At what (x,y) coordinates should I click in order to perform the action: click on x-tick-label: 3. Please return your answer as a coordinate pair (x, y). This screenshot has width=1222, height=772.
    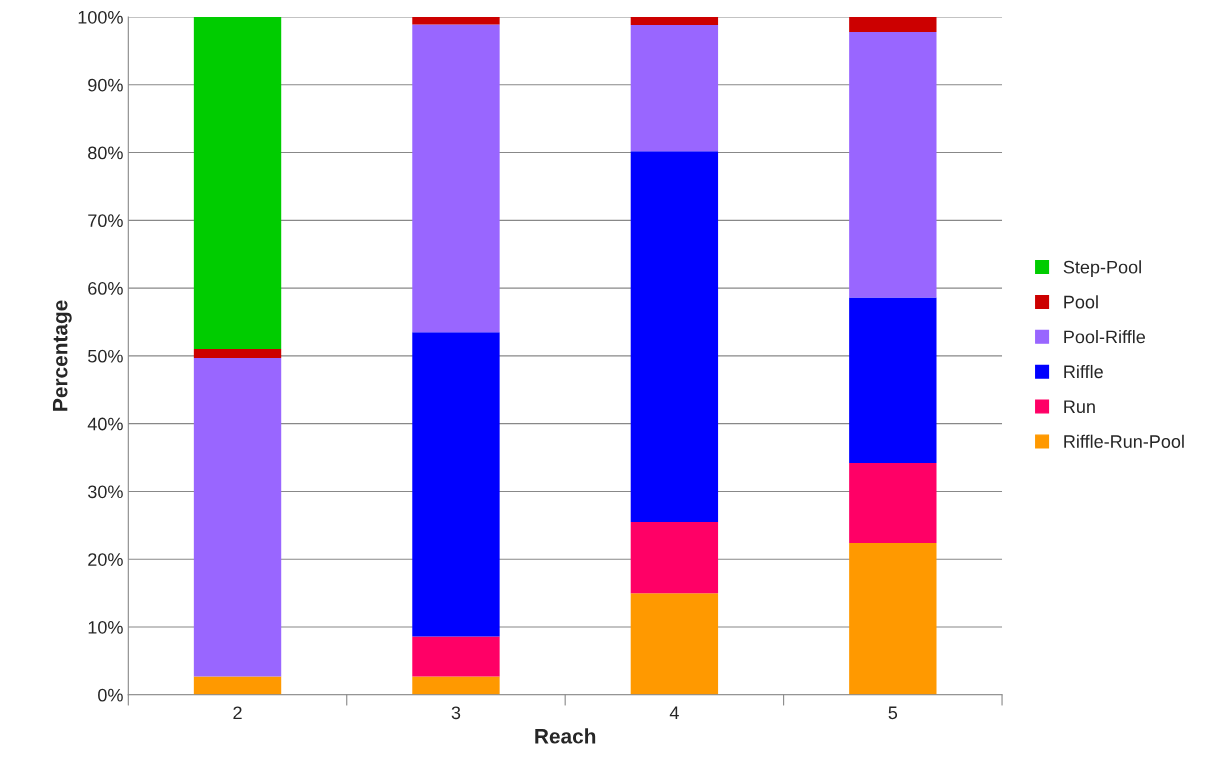
    Looking at the image, I should click on (456, 713).